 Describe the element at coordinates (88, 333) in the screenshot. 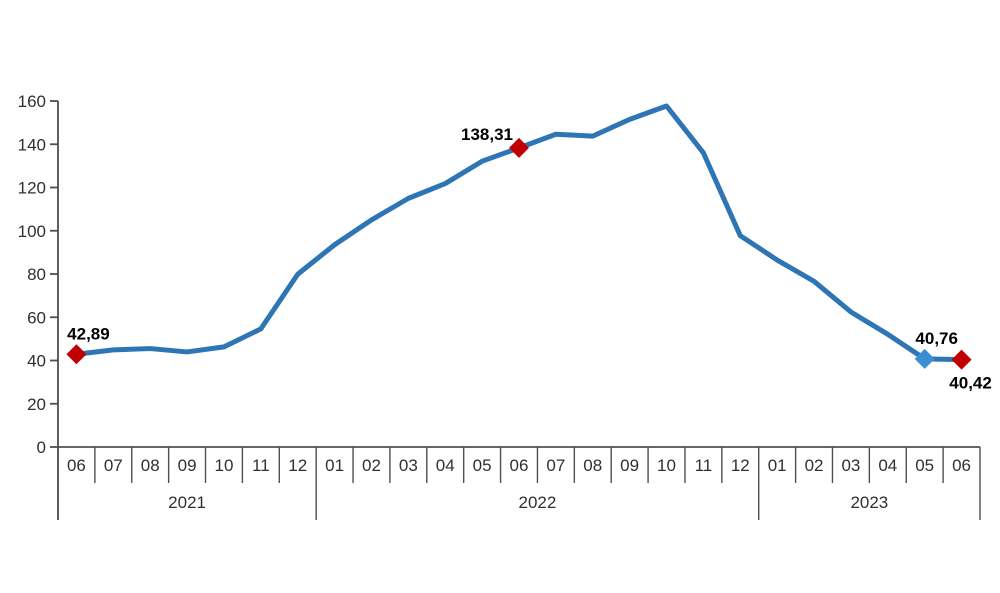

I see `data-point-label: 42,89` at that location.